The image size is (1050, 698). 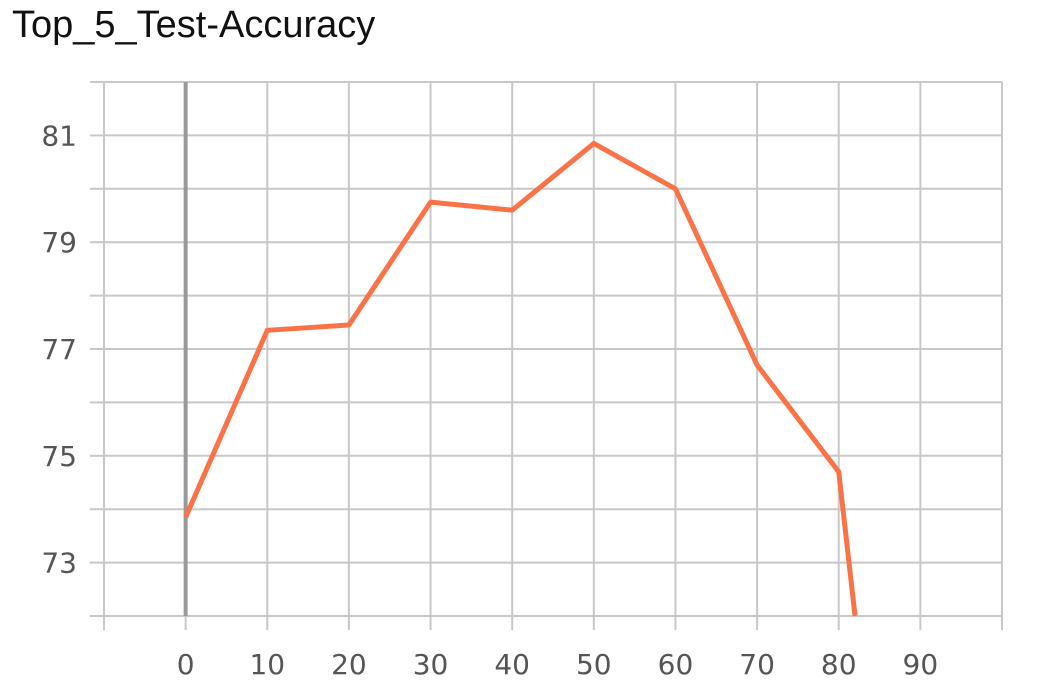 I want to click on x-tick-label: 40, so click(x=512, y=664).